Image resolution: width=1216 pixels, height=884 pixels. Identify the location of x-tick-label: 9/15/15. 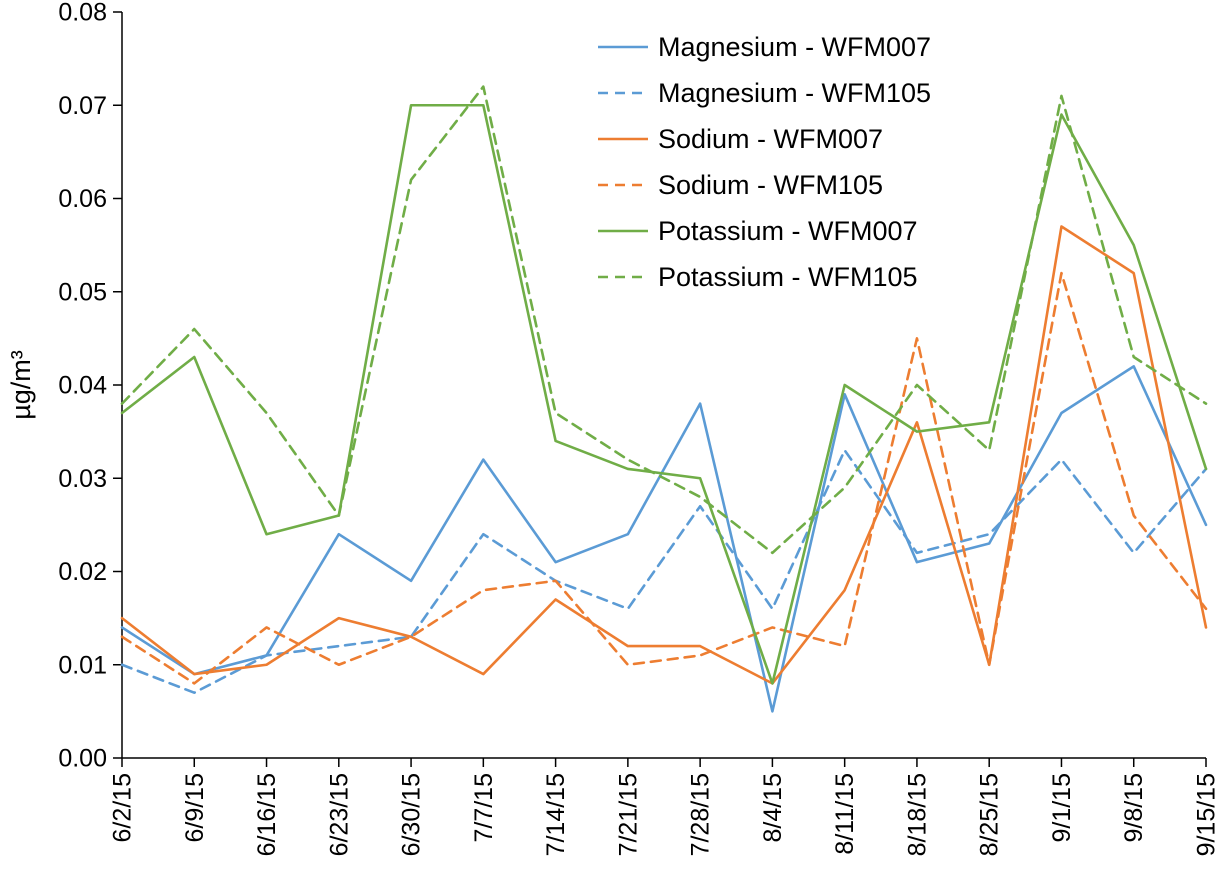
(1204, 814).